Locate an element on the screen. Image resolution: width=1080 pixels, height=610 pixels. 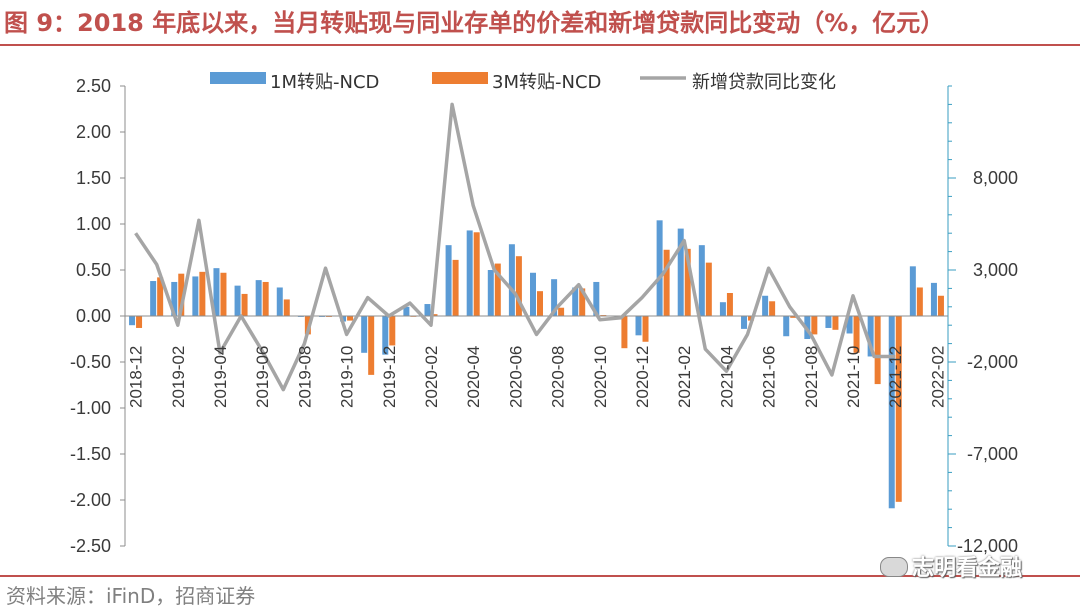
x-tick-label: 2019-06 is located at coordinates (262, 377).